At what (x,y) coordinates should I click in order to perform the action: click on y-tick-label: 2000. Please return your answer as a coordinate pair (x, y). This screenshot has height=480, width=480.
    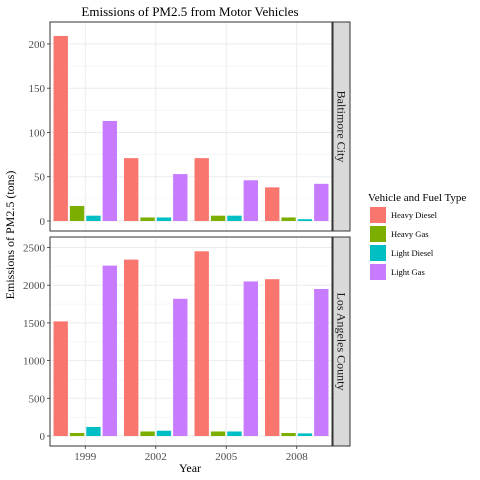
    Looking at the image, I should click on (34, 286).